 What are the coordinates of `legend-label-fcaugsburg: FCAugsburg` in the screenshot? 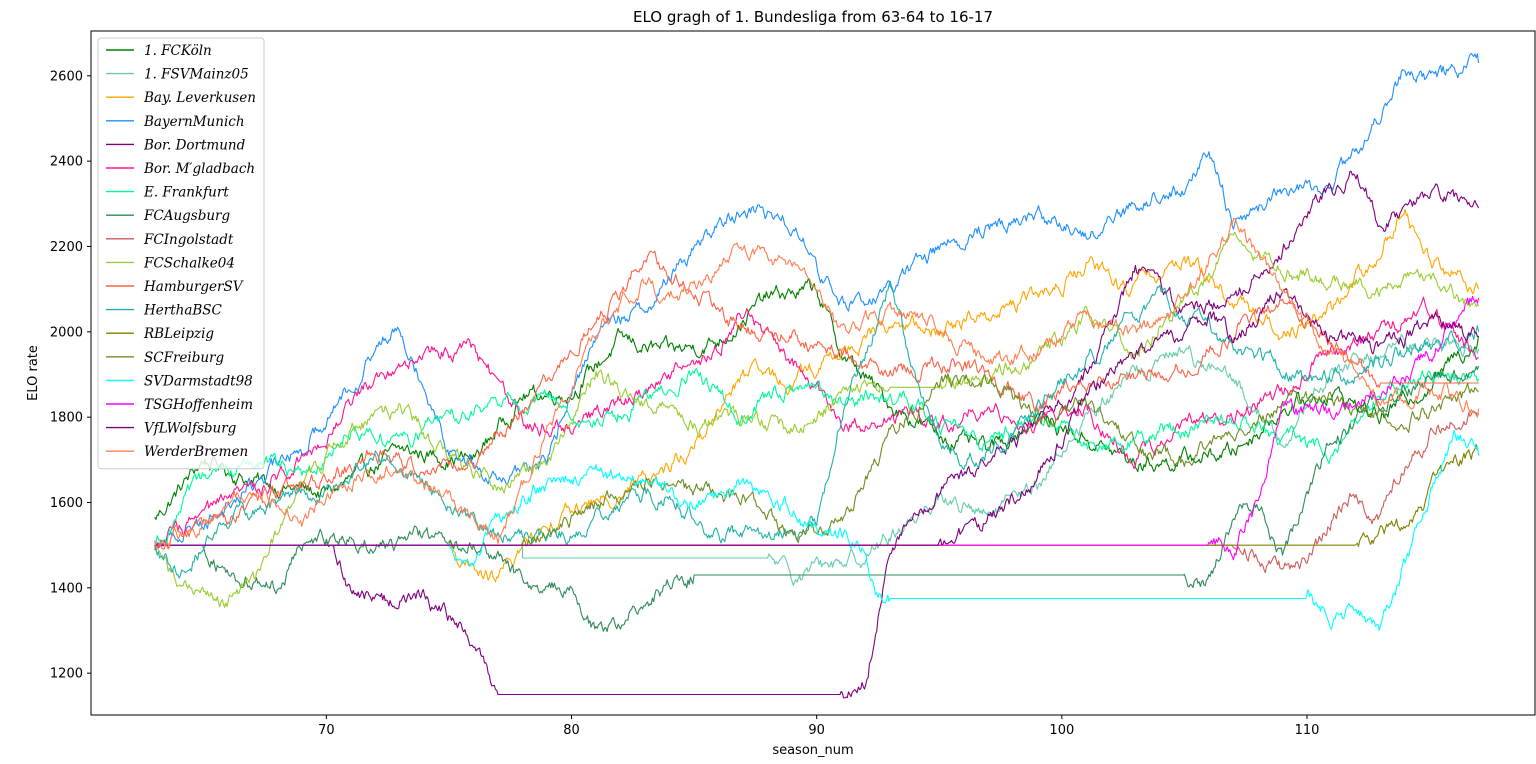 It's located at (186, 216).